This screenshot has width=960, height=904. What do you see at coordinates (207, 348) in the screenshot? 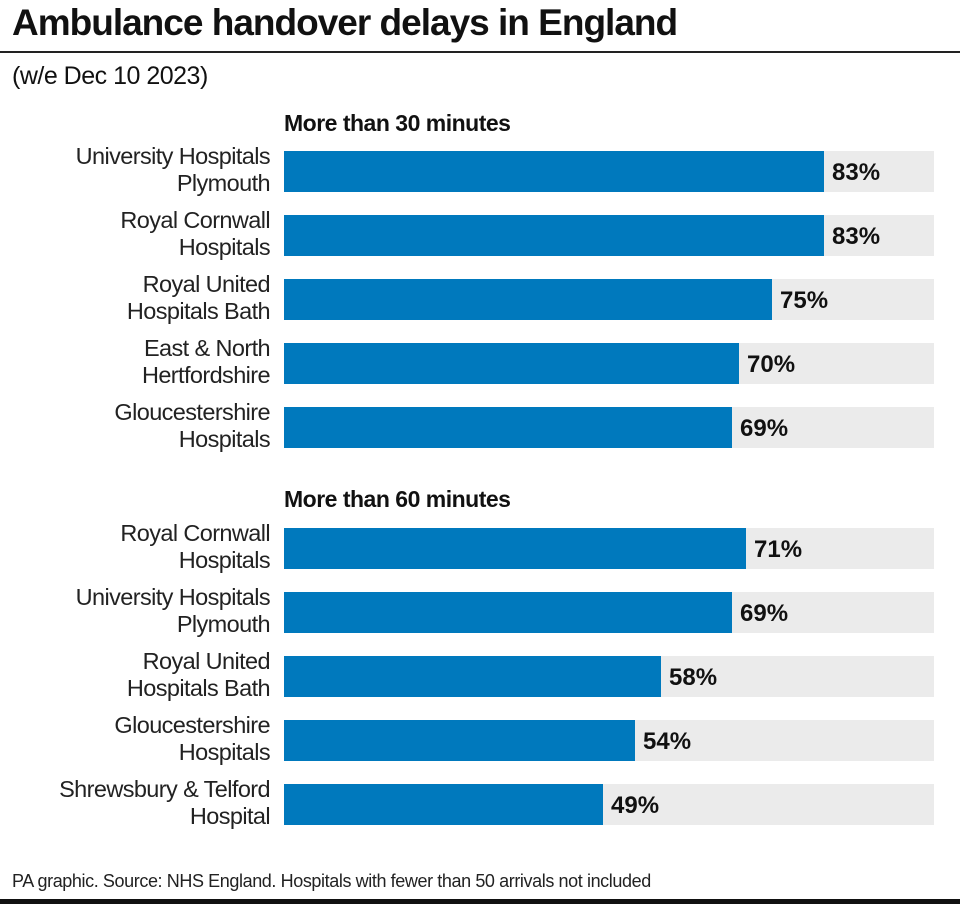
I see `category-label-line: East & North` at bounding box center [207, 348].